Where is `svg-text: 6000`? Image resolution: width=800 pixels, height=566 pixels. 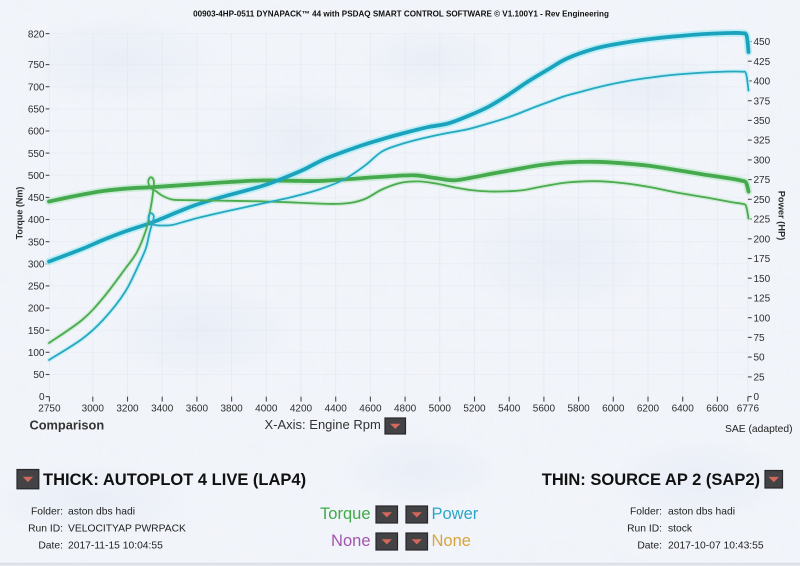
svg-text: 6000 is located at coordinates (613, 409).